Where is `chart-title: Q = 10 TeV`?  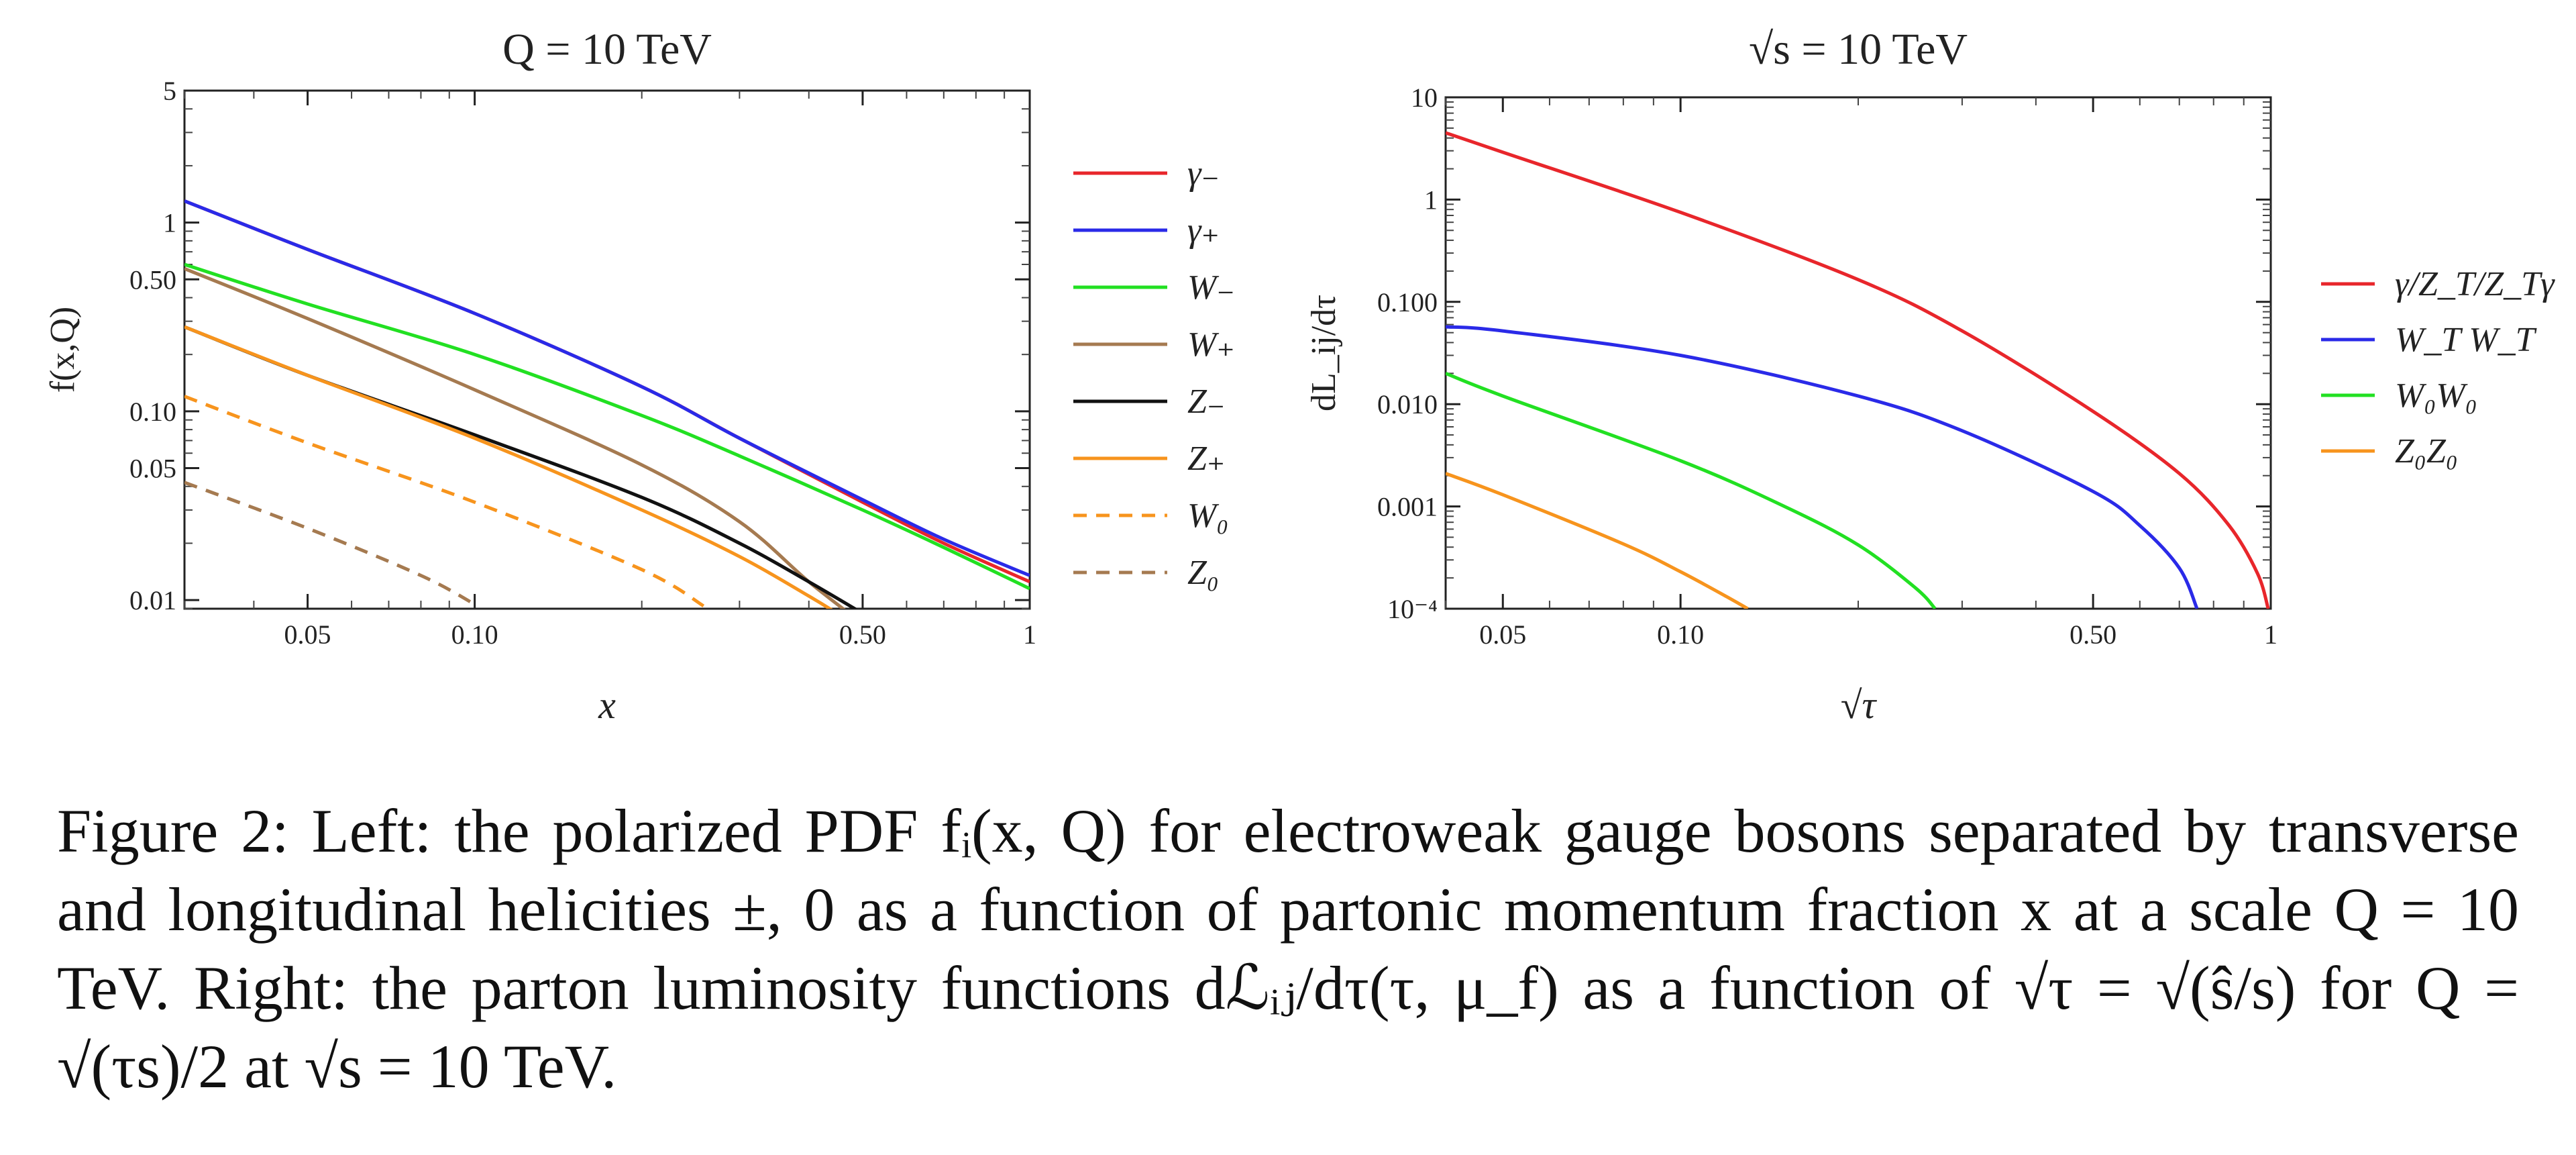 chart-title: Q = 10 TeV is located at coordinates (607, 49).